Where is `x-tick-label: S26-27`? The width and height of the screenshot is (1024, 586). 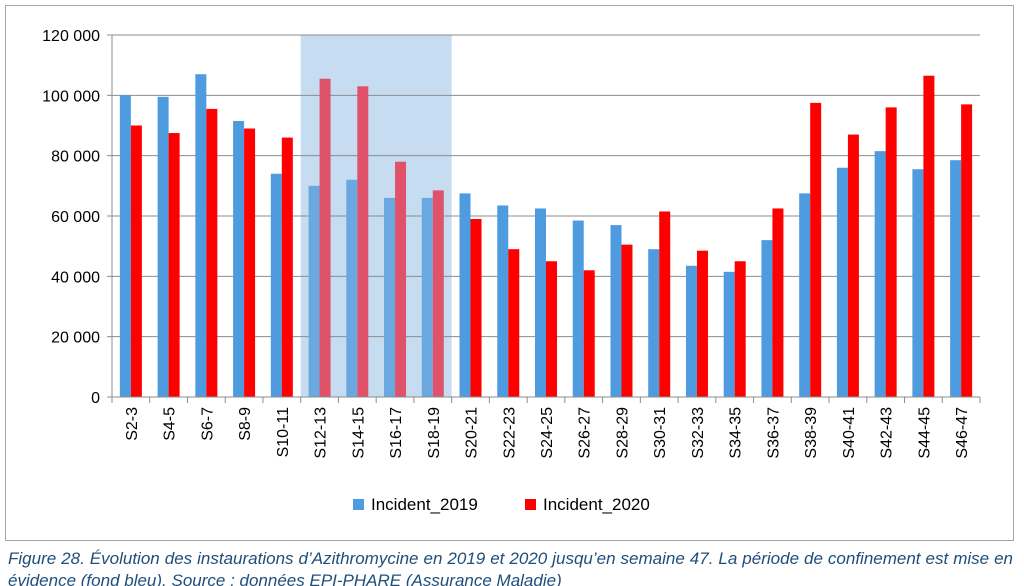 x-tick-label: S26-27 is located at coordinates (585, 433).